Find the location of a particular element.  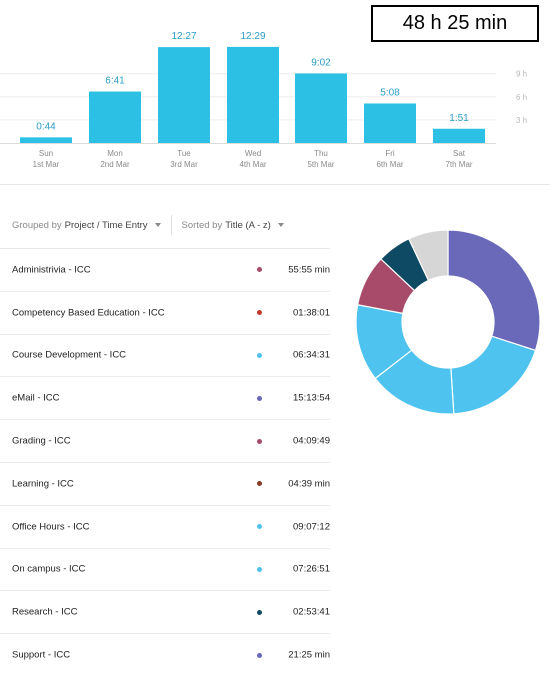

entry-duration: 07:26:51 is located at coordinates (311, 569).